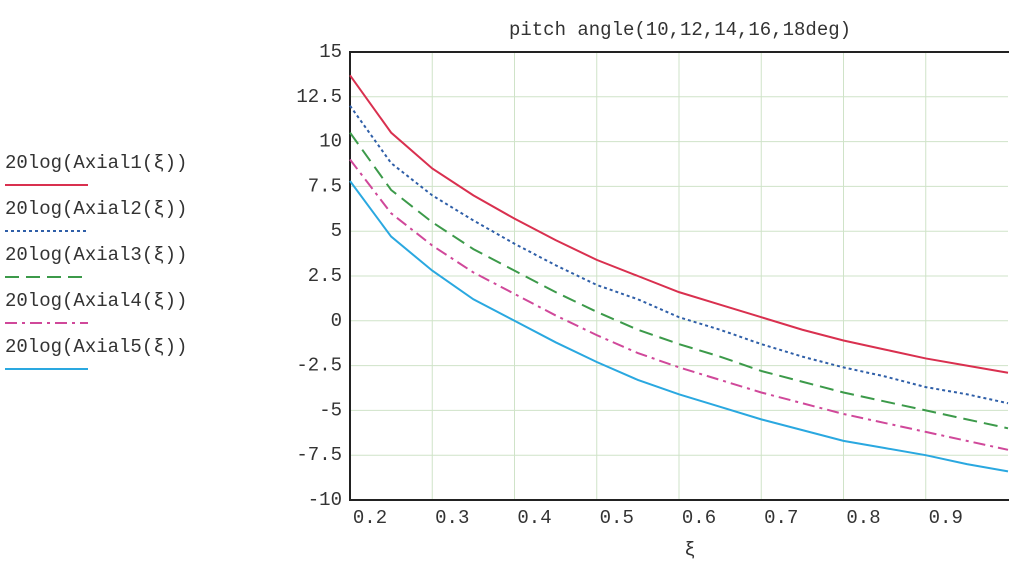 The height and width of the screenshot is (561, 1009). What do you see at coordinates (781, 518) in the screenshot?
I see `x-tick-label: 0.7` at bounding box center [781, 518].